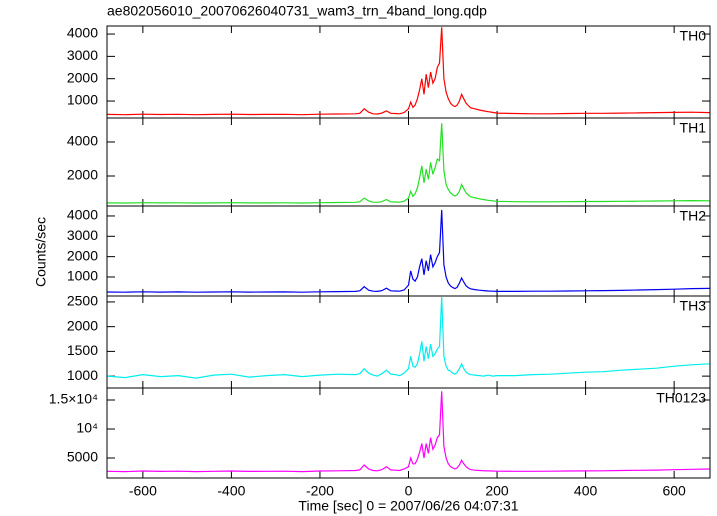 This screenshot has width=717, height=516. What do you see at coordinates (231, 491) in the screenshot?
I see `x-tick-label: -400` at bounding box center [231, 491].